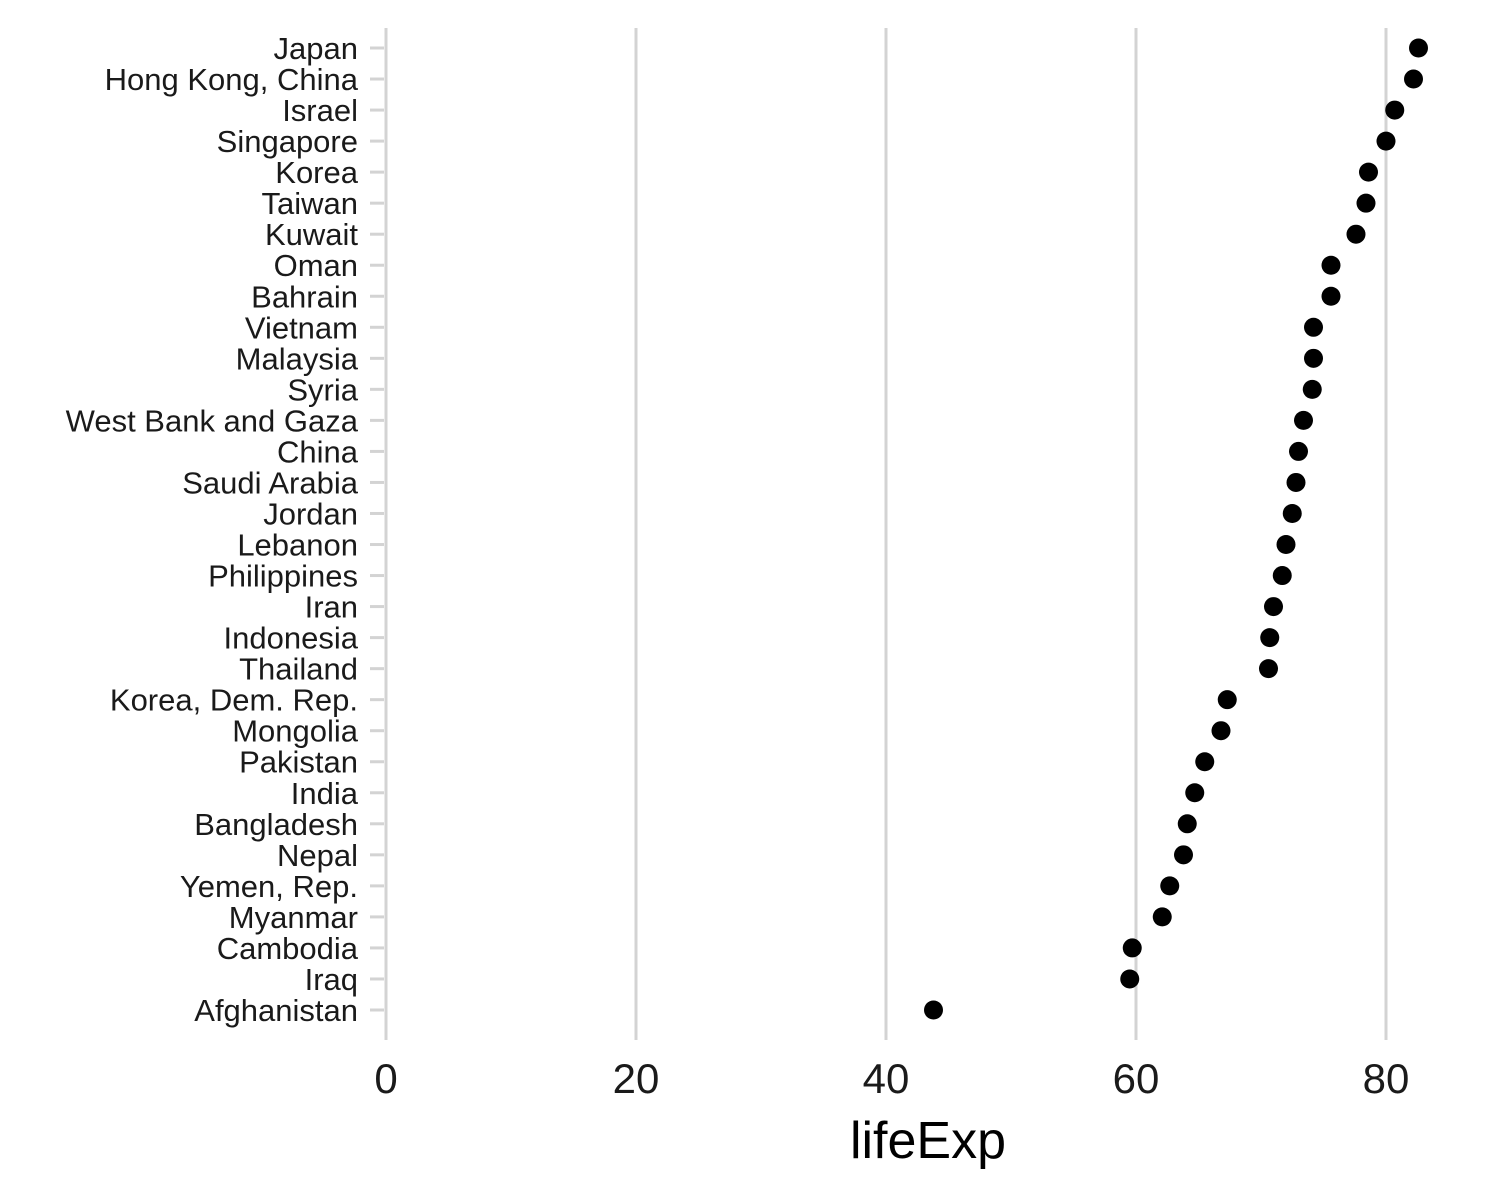  Describe the element at coordinates (1386, 1078) in the screenshot. I see `x-tick-label-80: 80` at that location.